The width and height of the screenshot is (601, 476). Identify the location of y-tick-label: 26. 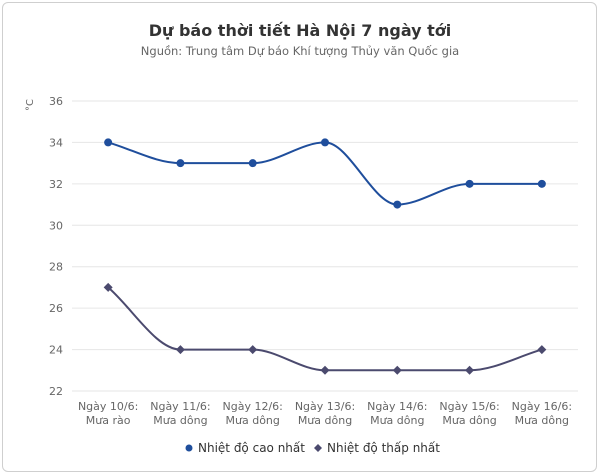
(56, 308).